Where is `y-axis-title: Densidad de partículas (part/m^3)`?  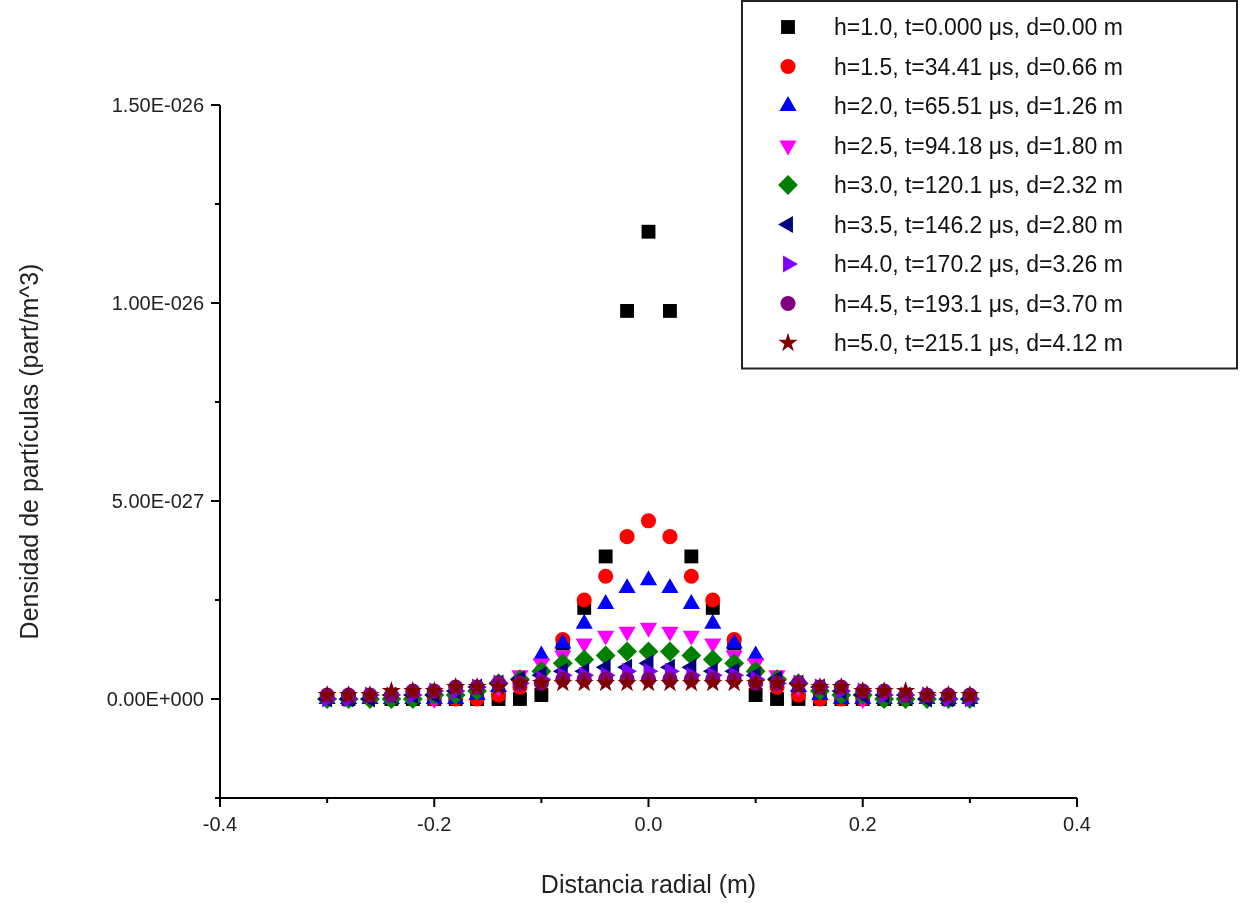
y-axis-title: Densidad de partículas (part/m^3) is located at coordinates (29, 451).